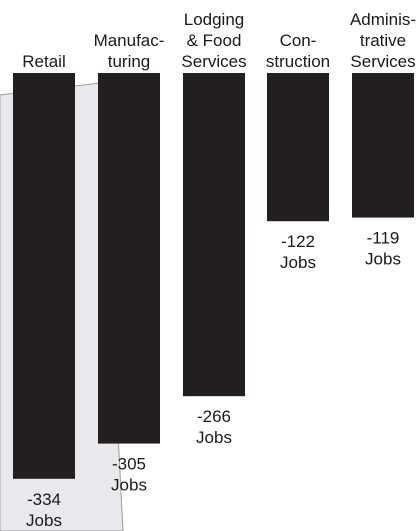  I want to click on value-label-retail: -334 Jobs, so click(44, 510).